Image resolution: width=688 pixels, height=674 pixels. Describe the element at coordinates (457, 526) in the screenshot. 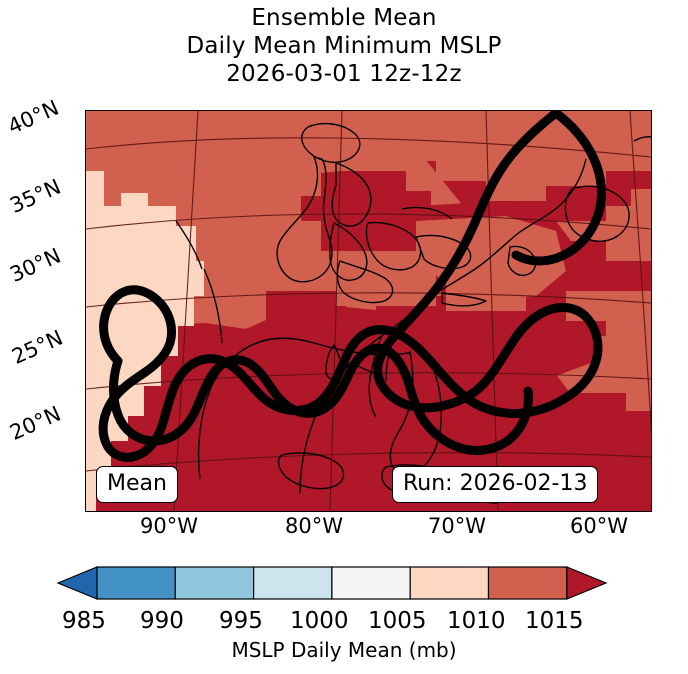

I see `lon-tick-70w: 70°W` at that location.